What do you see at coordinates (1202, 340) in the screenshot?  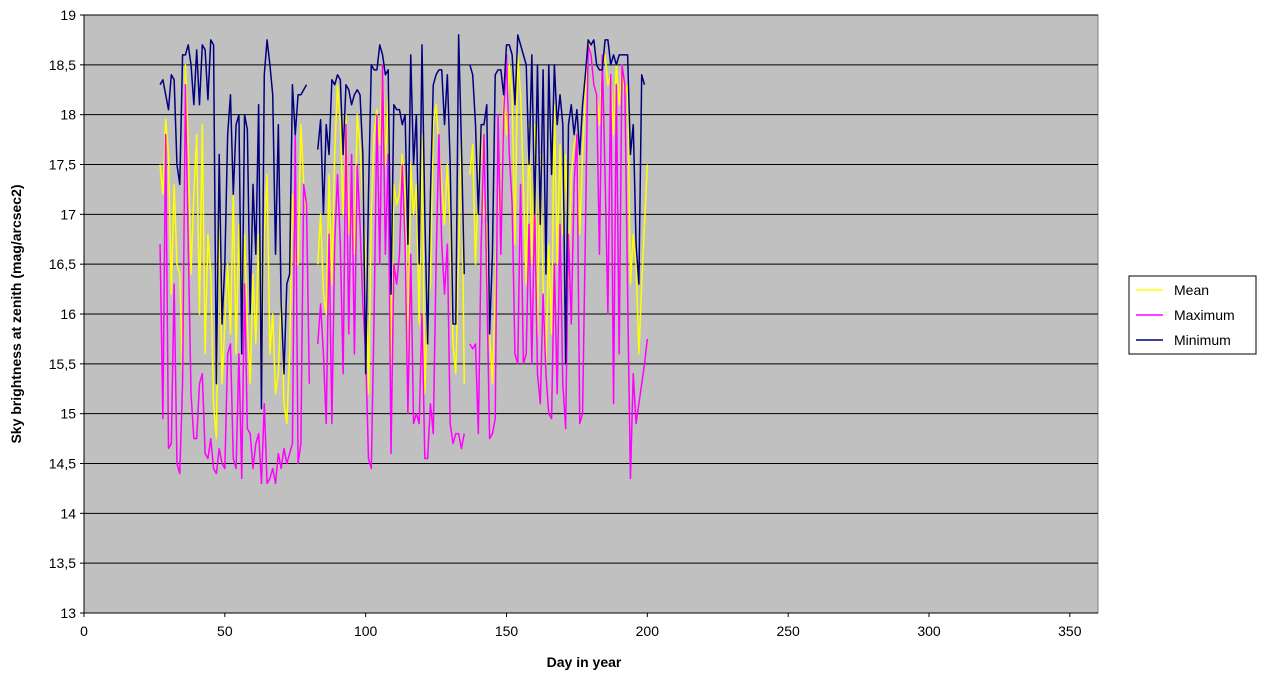 I see `legend-label-minimum: Minimum` at bounding box center [1202, 340].